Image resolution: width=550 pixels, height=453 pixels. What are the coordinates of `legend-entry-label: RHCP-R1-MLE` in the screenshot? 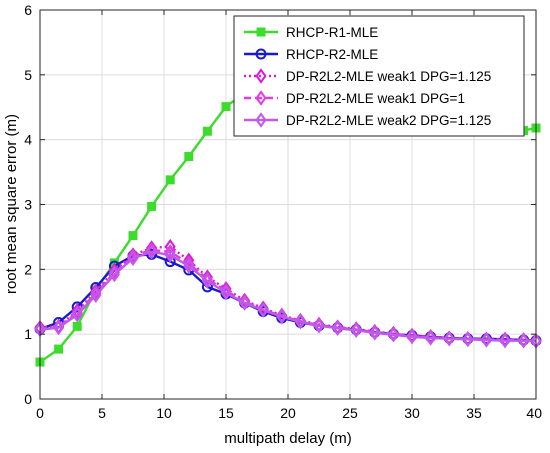 It's located at (332, 32).